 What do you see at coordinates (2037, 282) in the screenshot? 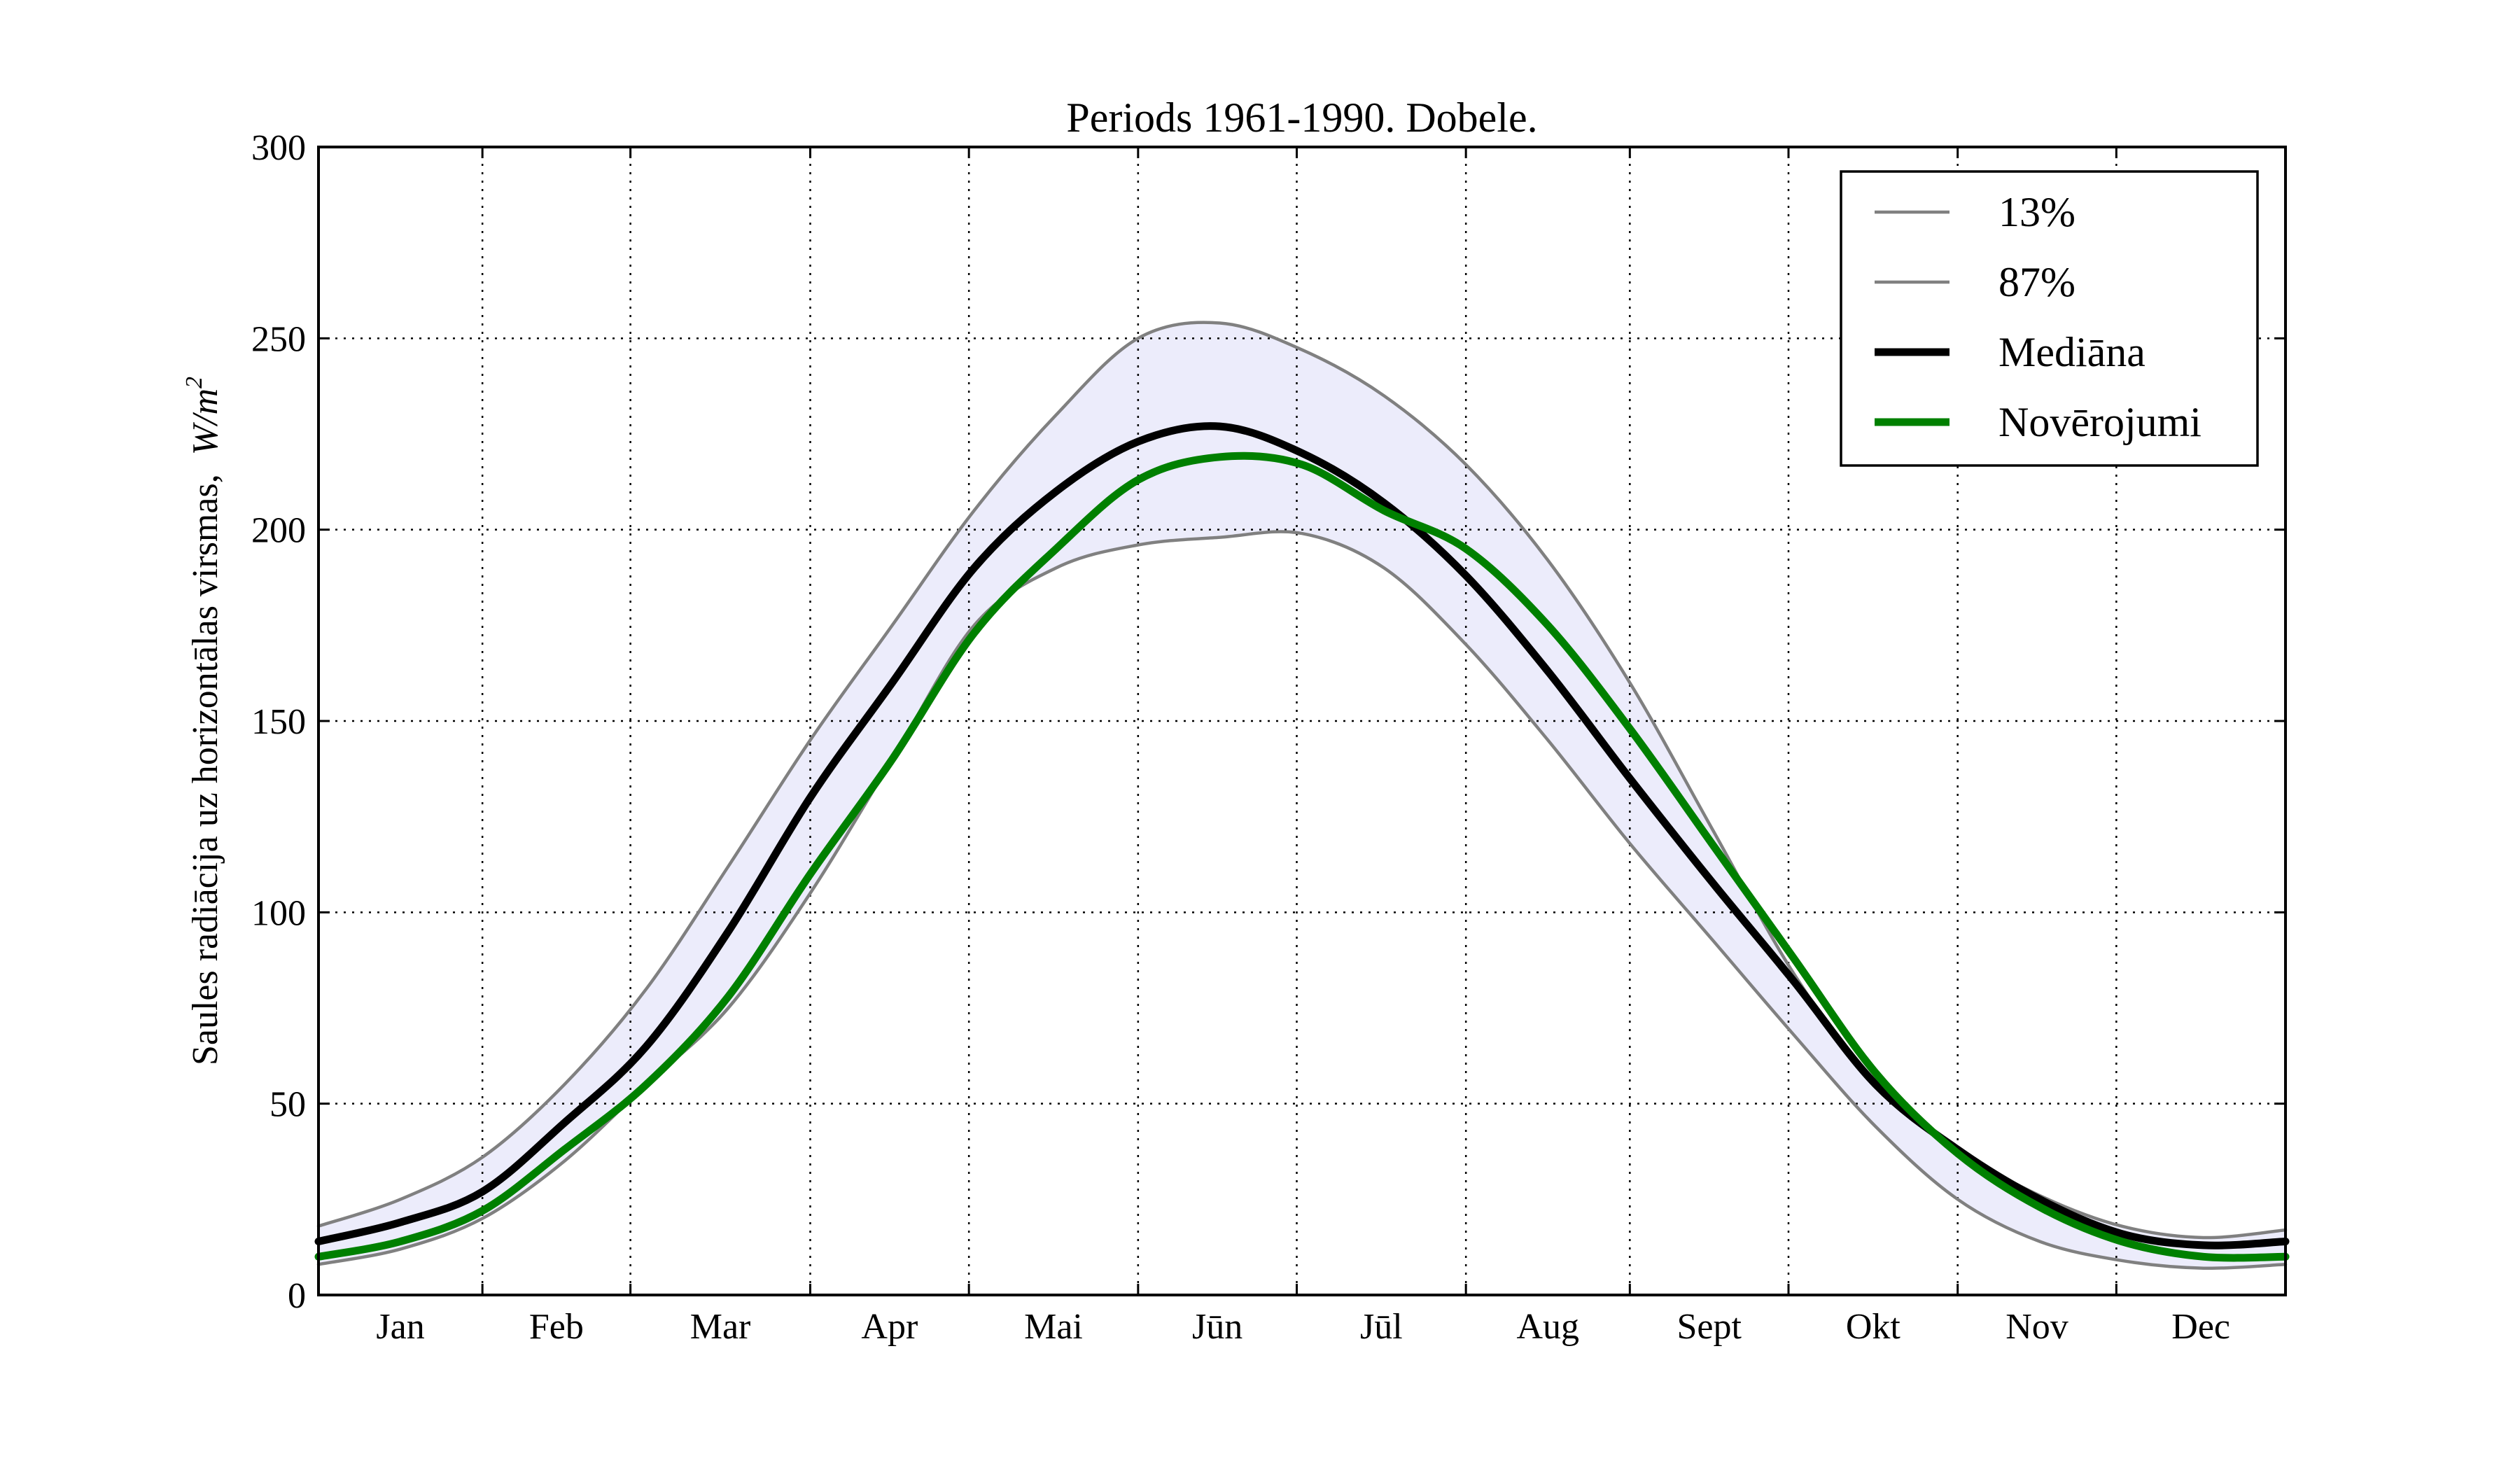
I see `legend-label-1: 87%` at bounding box center [2037, 282].